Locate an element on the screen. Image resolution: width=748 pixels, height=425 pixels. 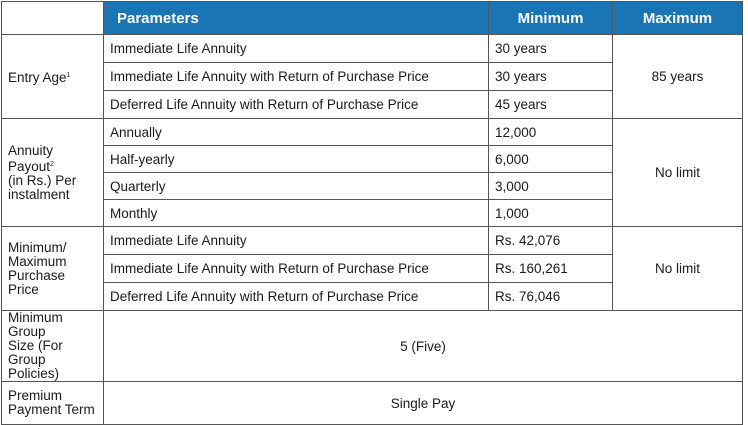
annuity-payout-row-min: 6,000 is located at coordinates (550, 159).